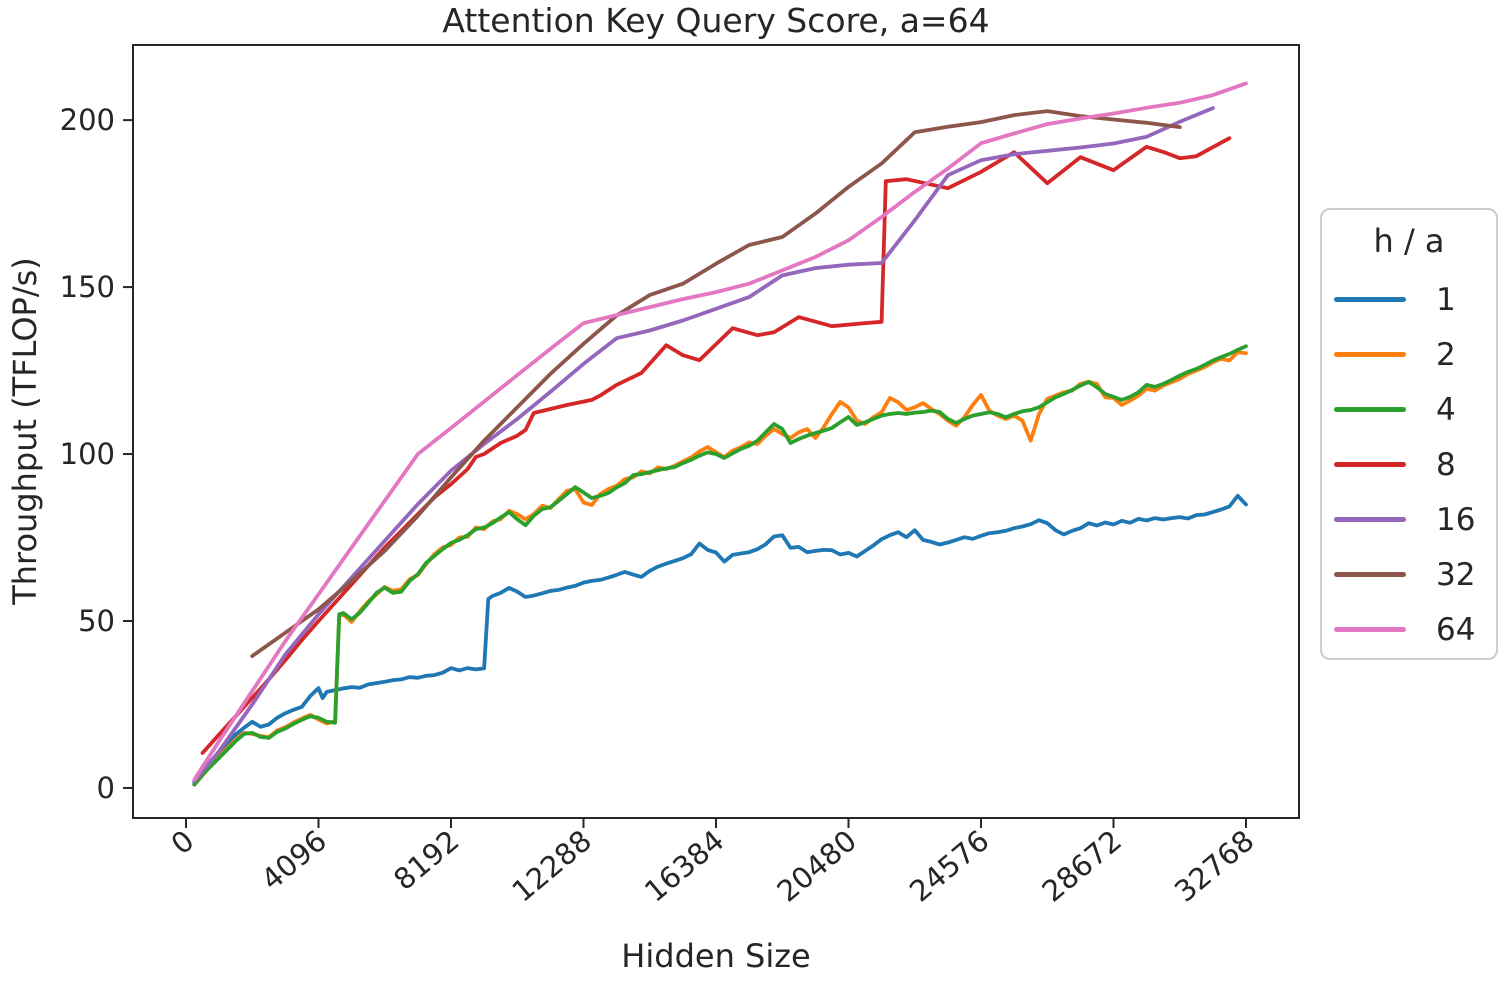 Image resolution: width=1506 pixels, height=995 pixels. I want to click on legend-item-label: 32, so click(1456, 574).